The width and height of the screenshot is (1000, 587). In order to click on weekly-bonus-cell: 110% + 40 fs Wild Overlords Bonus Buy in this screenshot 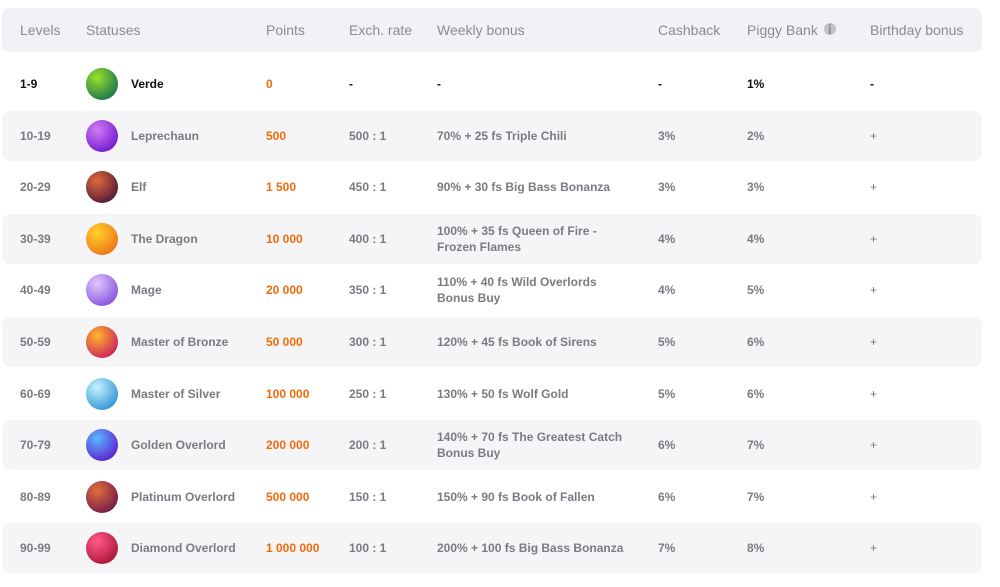, I will do `click(517, 290)`.